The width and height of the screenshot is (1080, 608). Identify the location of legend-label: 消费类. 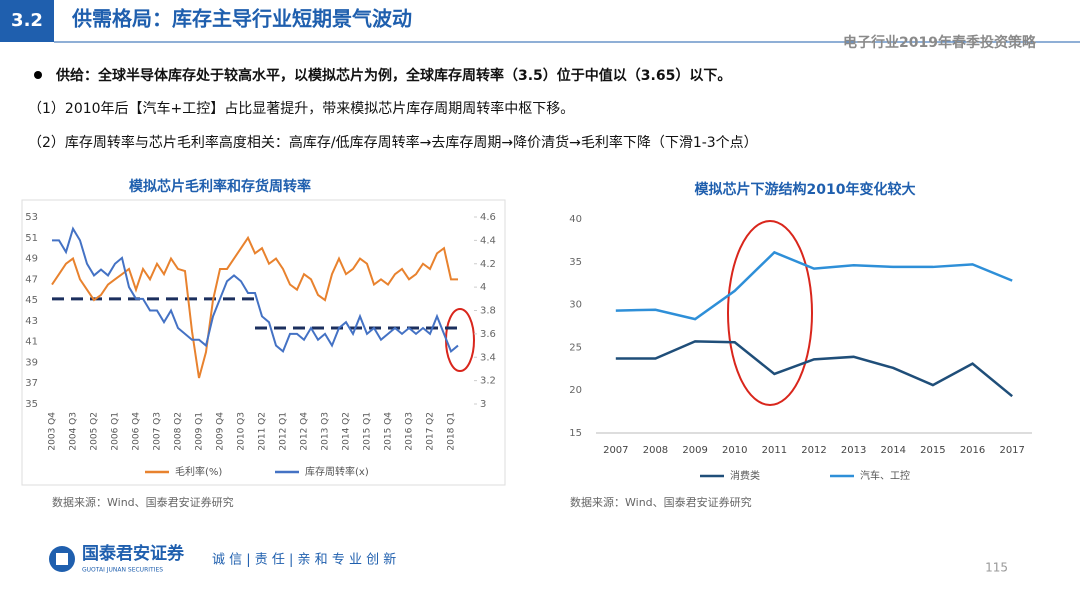
(745, 475).